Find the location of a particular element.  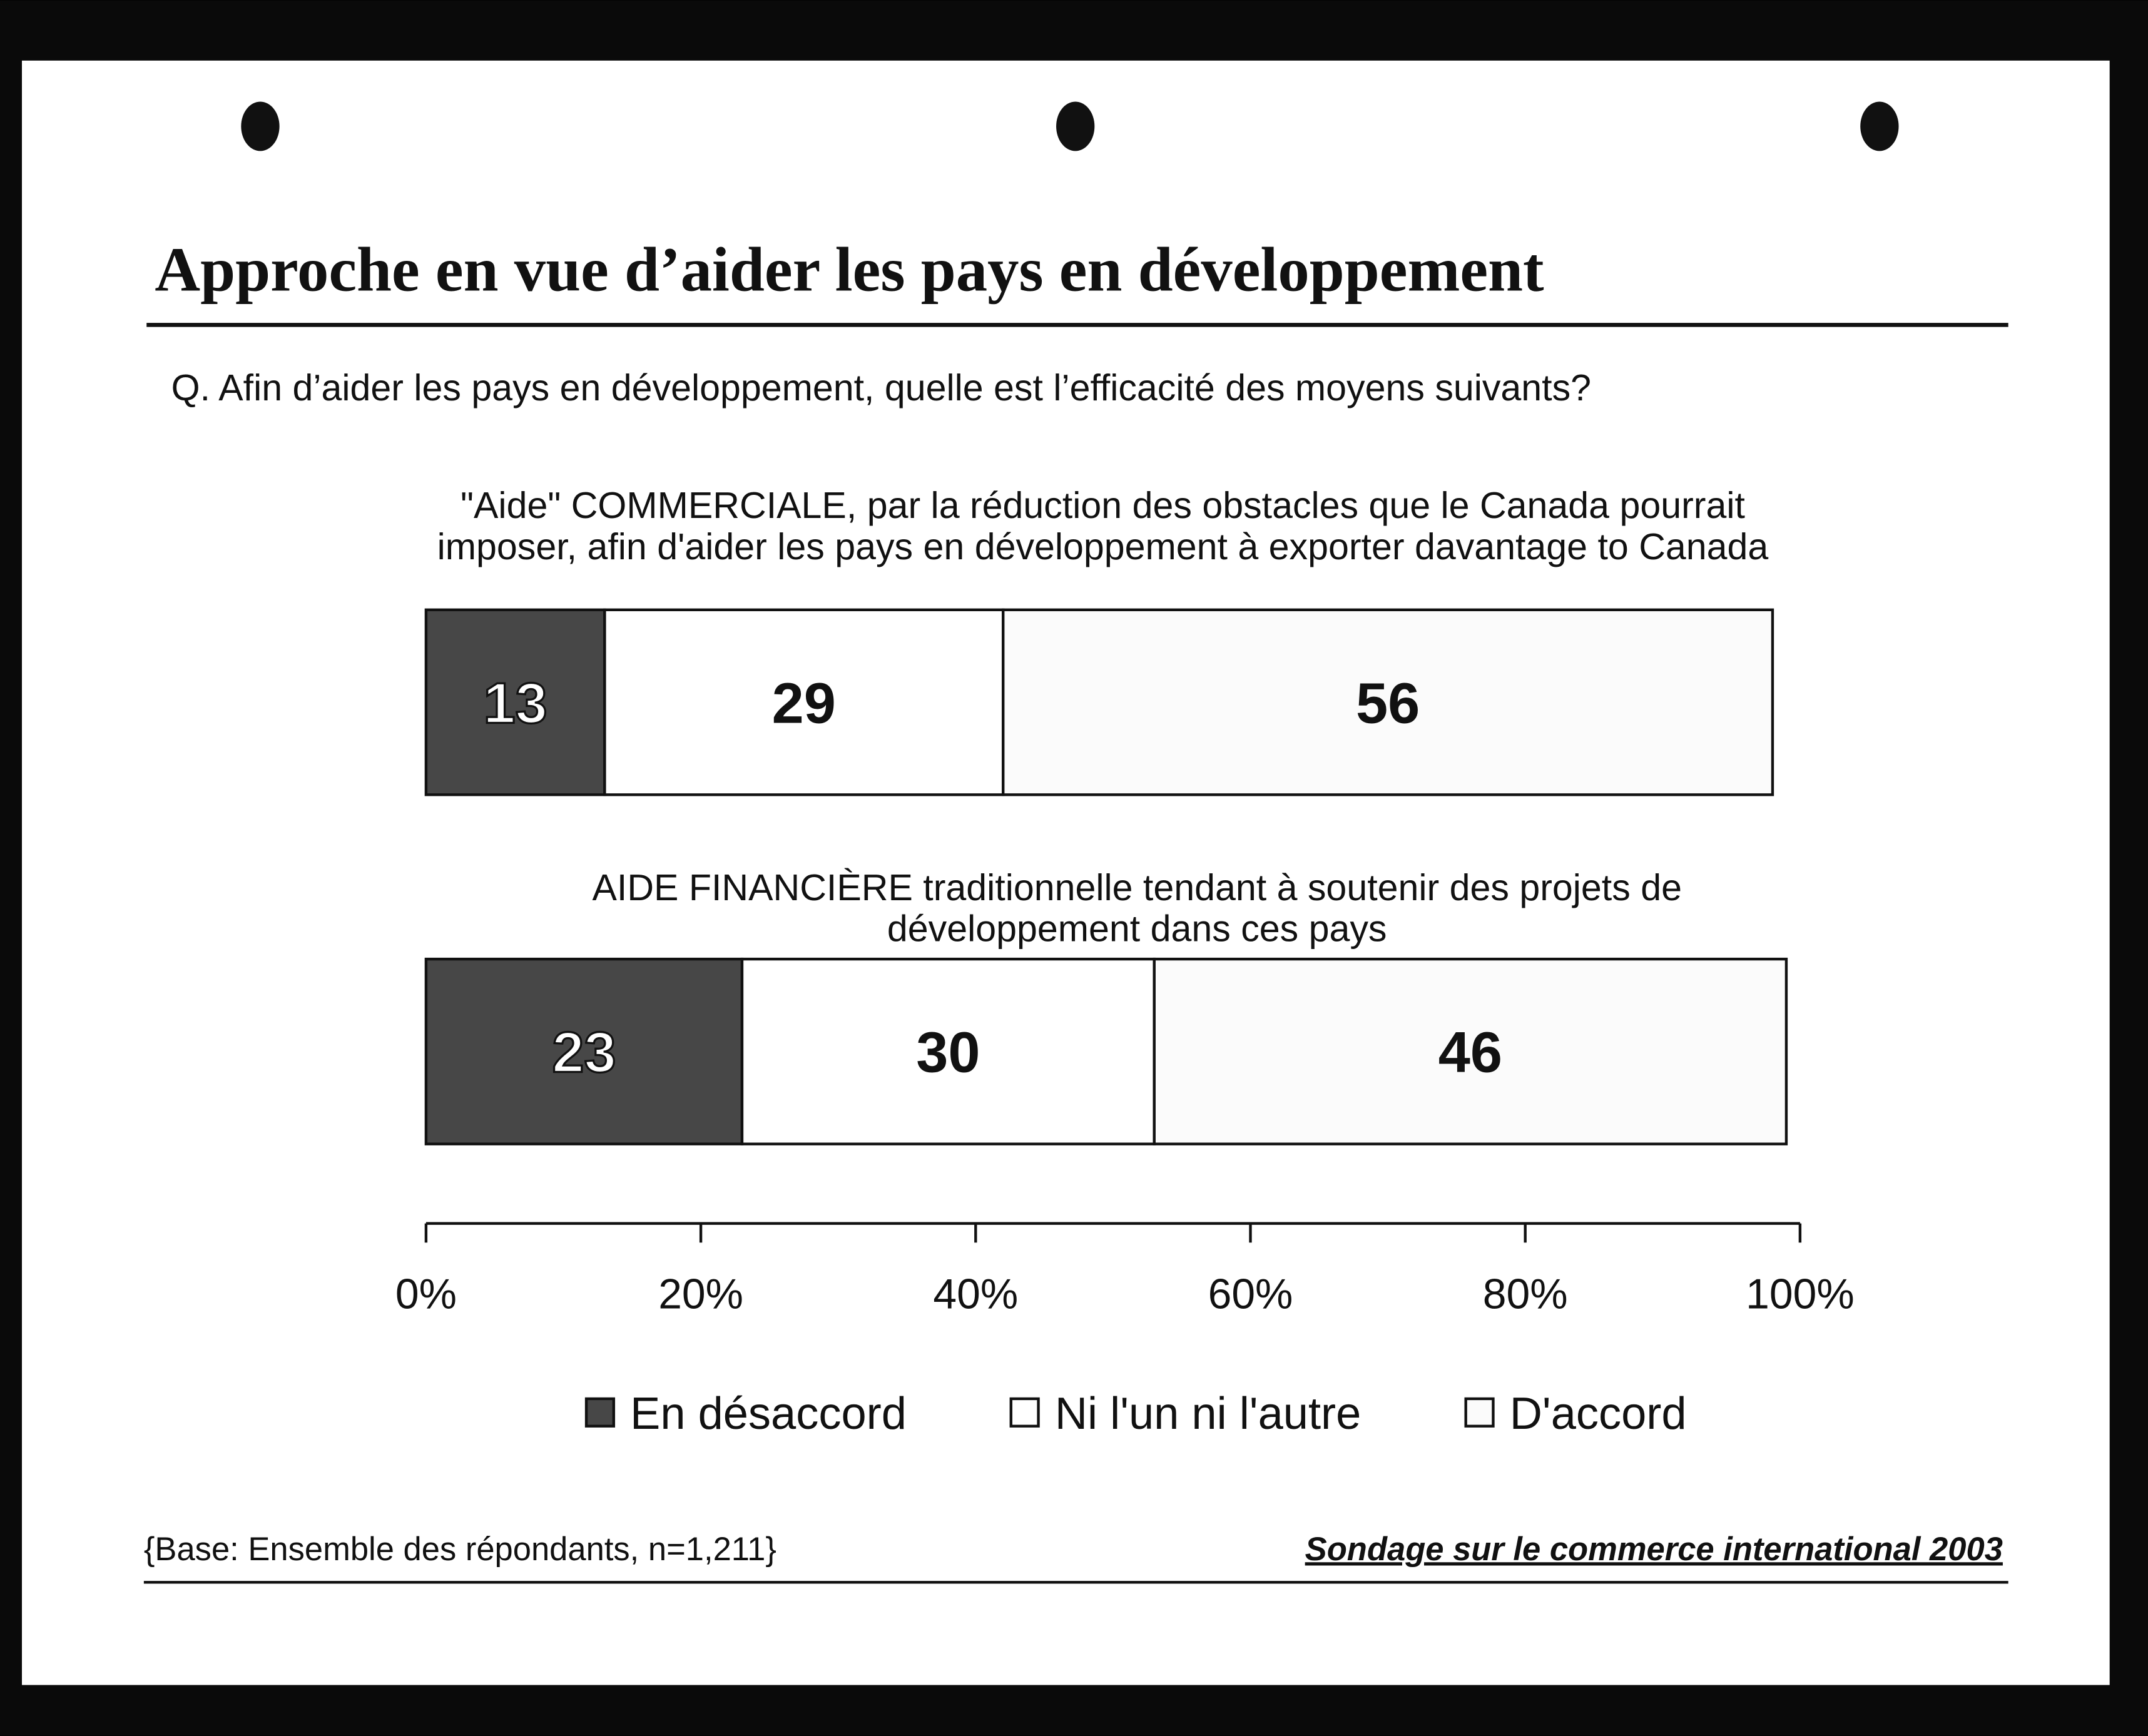

data-label: 56 is located at coordinates (1388, 703).